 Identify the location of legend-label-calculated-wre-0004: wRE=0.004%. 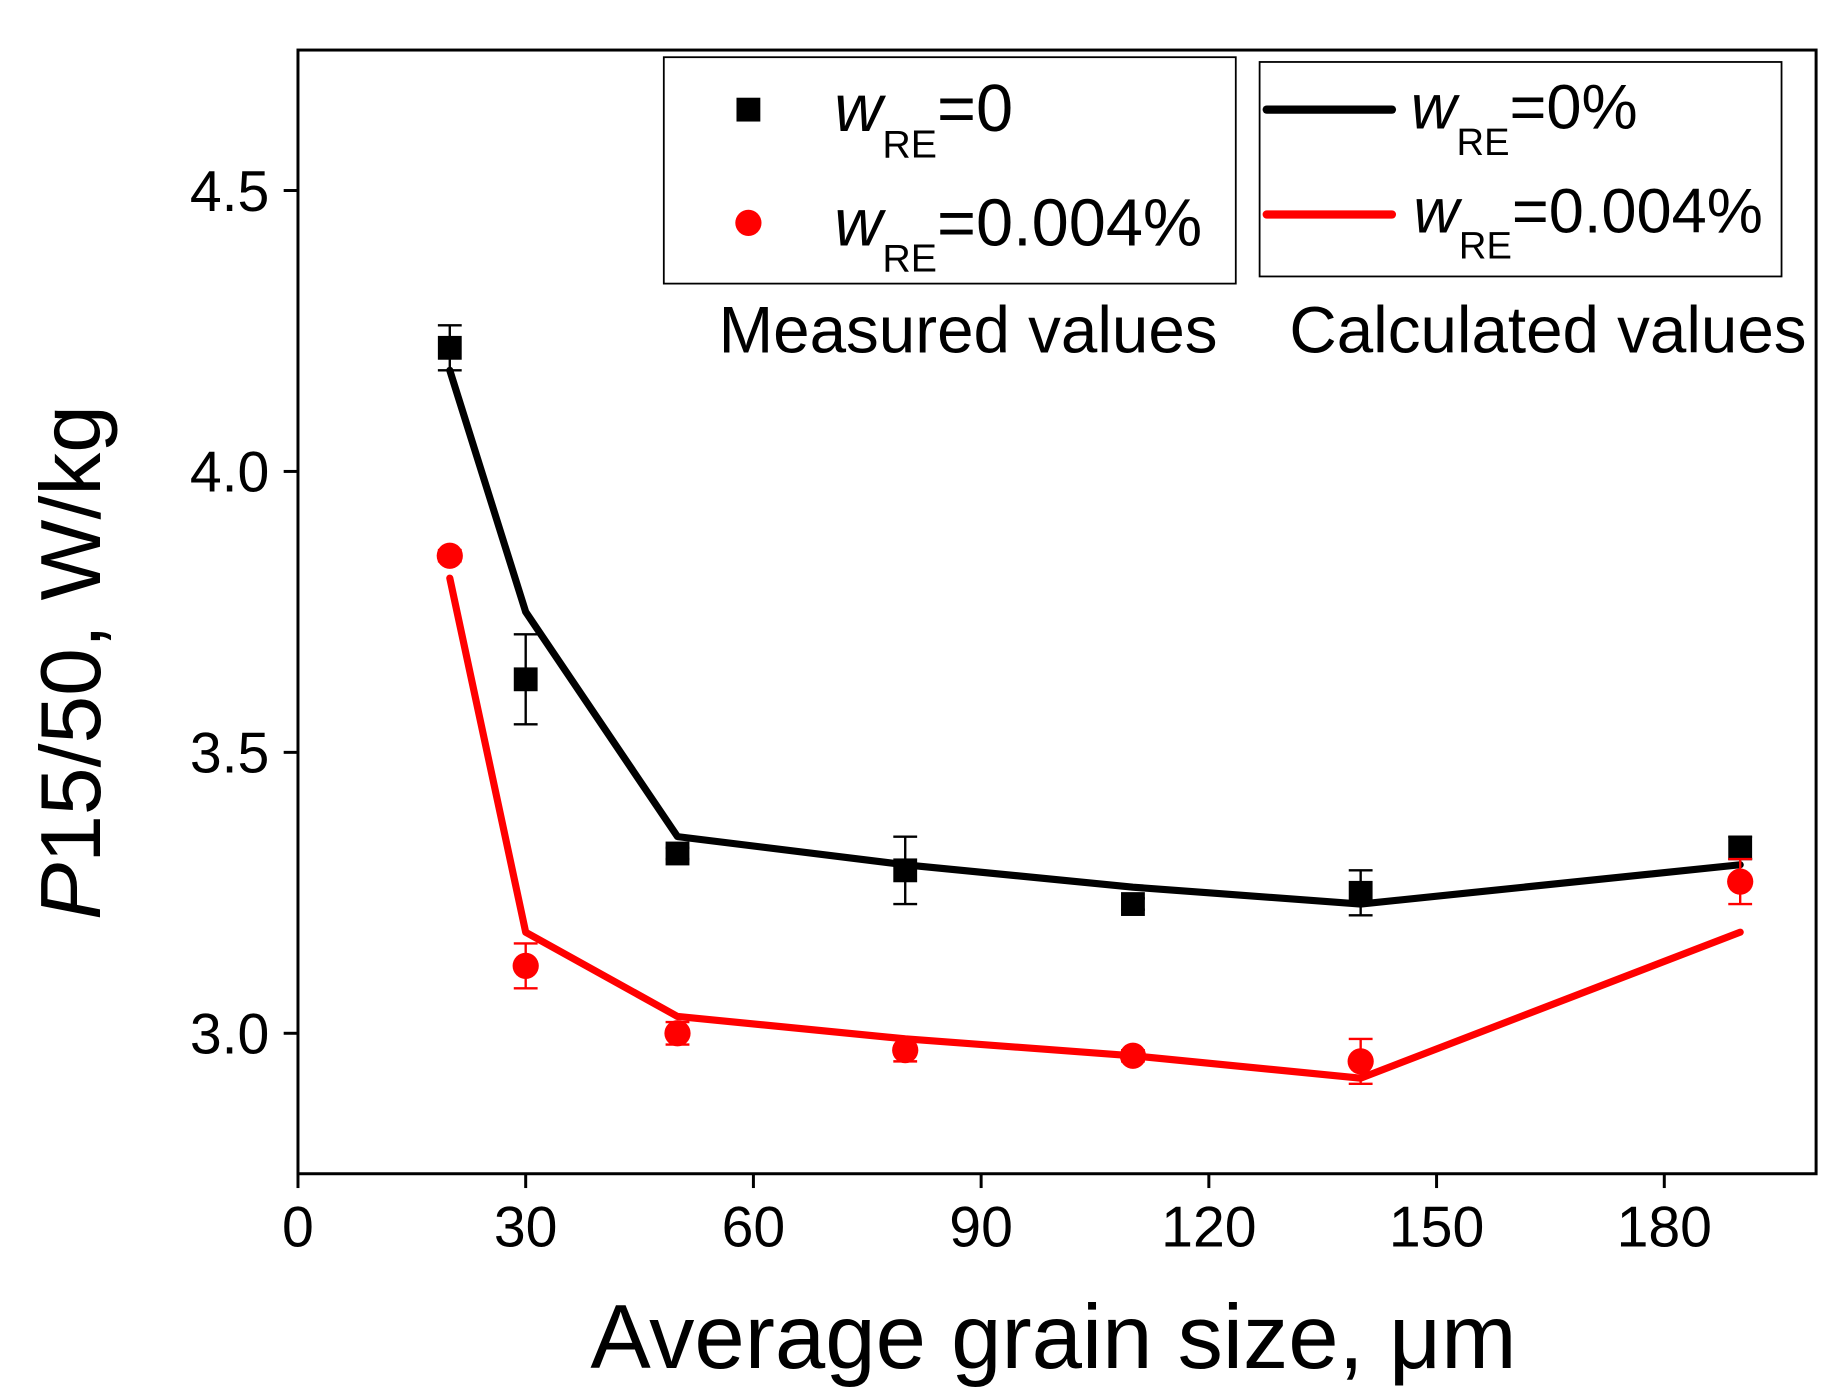
(1588, 221).